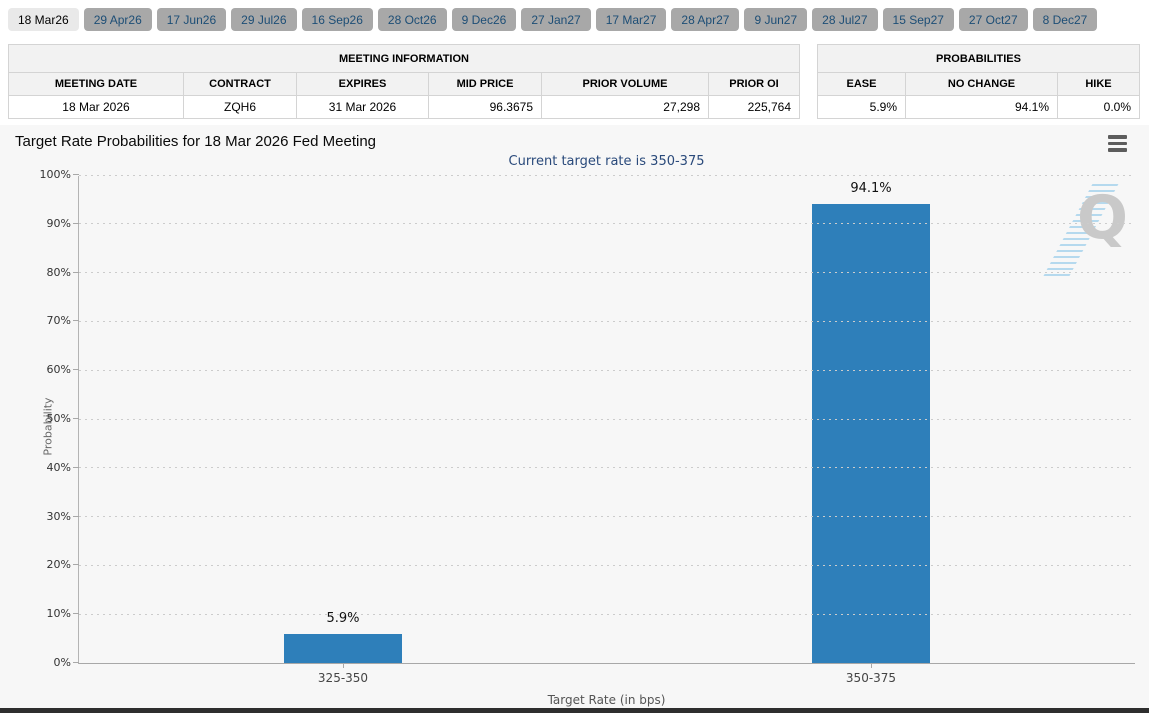  What do you see at coordinates (117, 19) in the screenshot?
I see `tab-29-apr26: 29 Apr26` at bounding box center [117, 19].